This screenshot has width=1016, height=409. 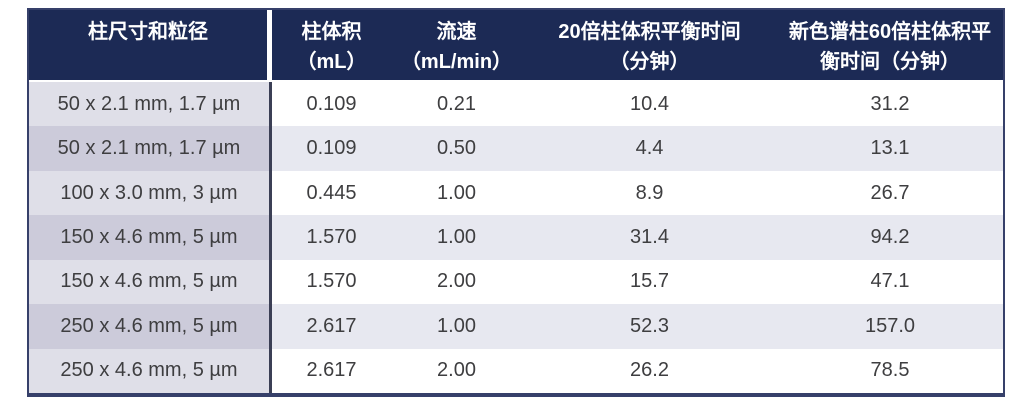 I want to click on header-label: 柱体积, so click(x=331, y=32).